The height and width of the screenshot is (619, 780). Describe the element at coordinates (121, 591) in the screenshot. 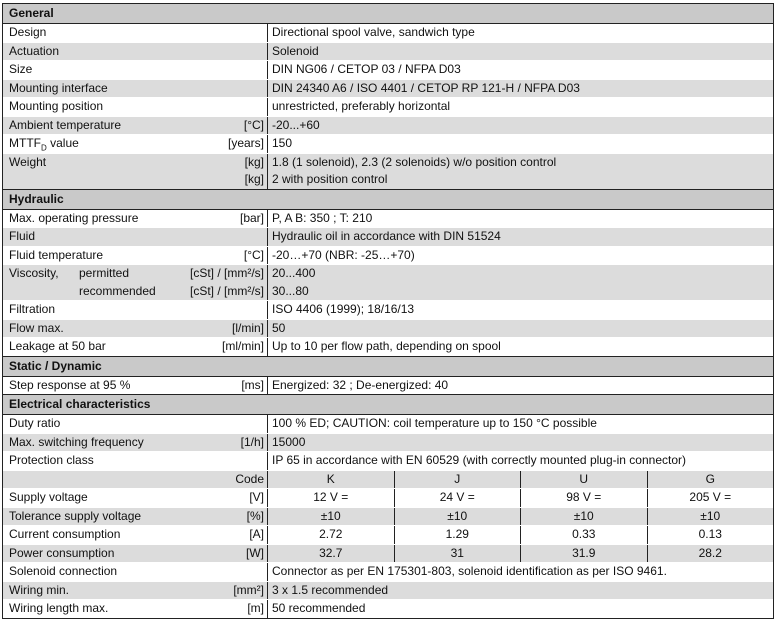

I see `row-label: Wiring min.` at that location.